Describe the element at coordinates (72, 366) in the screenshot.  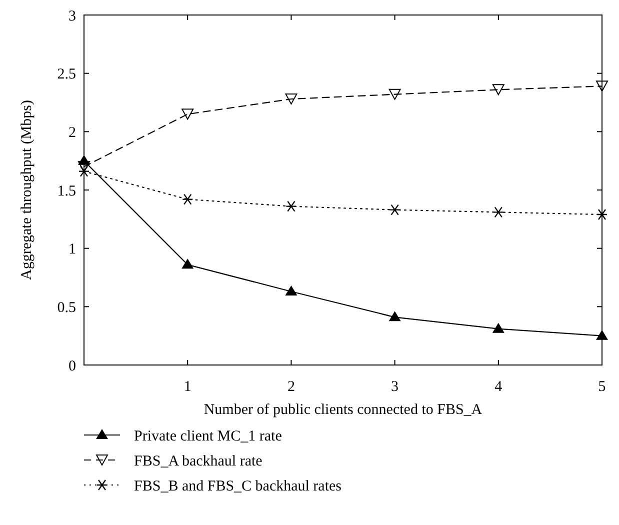
I see `y-tick-label: 0` at that location.